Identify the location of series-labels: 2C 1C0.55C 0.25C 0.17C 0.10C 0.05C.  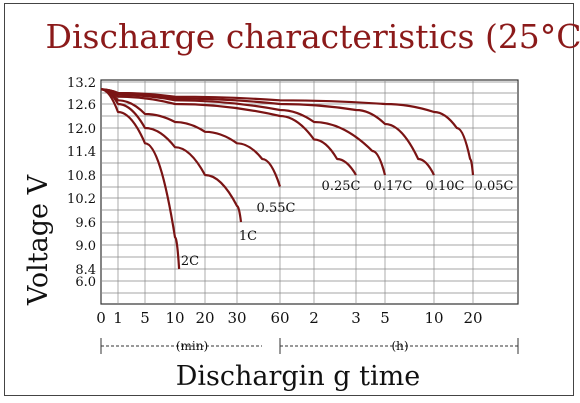
(347, 224).